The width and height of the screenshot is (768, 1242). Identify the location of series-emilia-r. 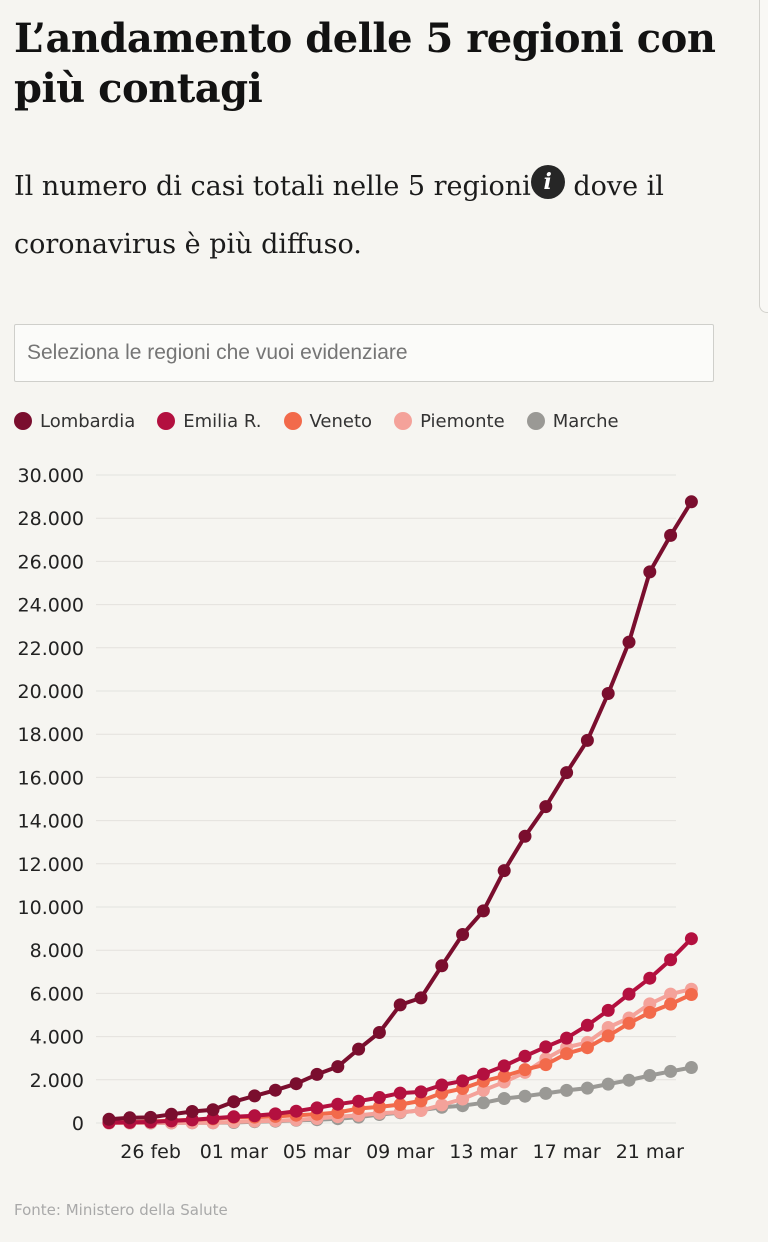
(400, 1031).